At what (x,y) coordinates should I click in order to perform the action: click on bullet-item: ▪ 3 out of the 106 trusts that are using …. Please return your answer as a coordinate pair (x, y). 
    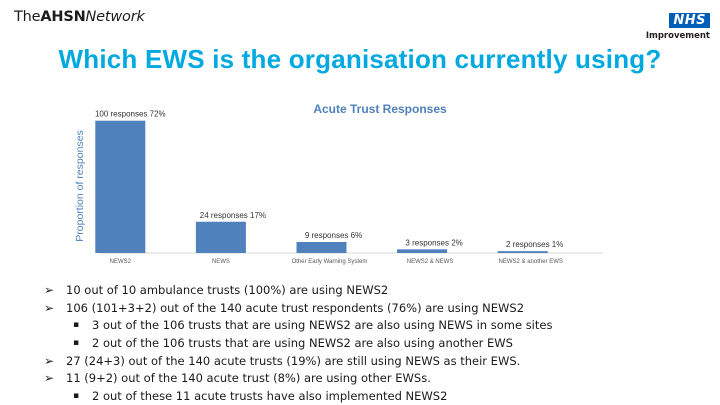
    Looking at the image, I should click on (379, 326).